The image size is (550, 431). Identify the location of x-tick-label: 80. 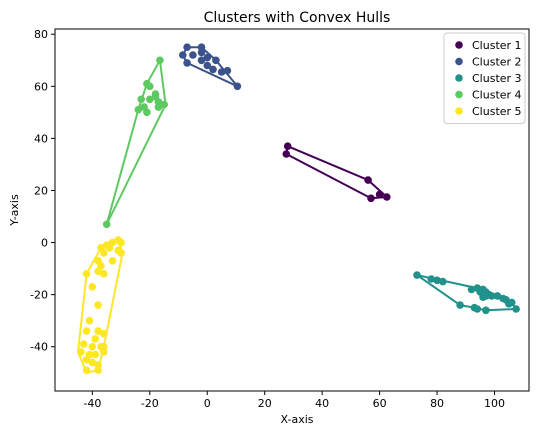
(437, 403).